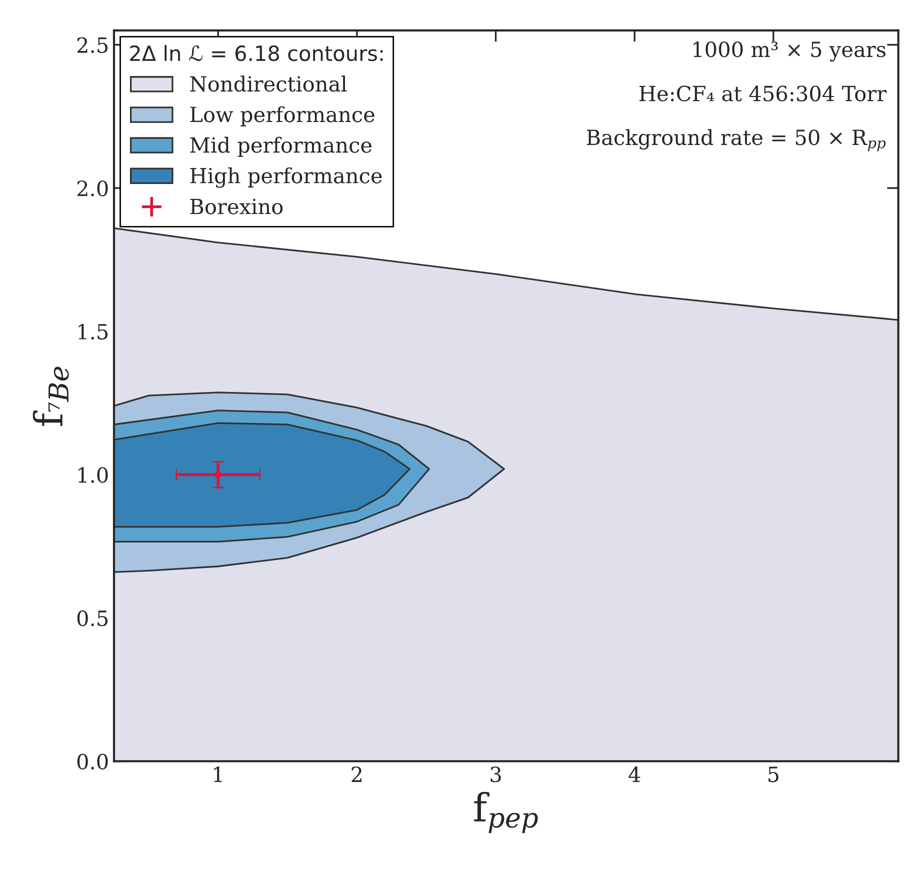 Image resolution: width=912 pixels, height=870 pixels. What do you see at coordinates (790, 51) in the screenshot?
I see `annotation: 1000 m³ × 5 years` at bounding box center [790, 51].